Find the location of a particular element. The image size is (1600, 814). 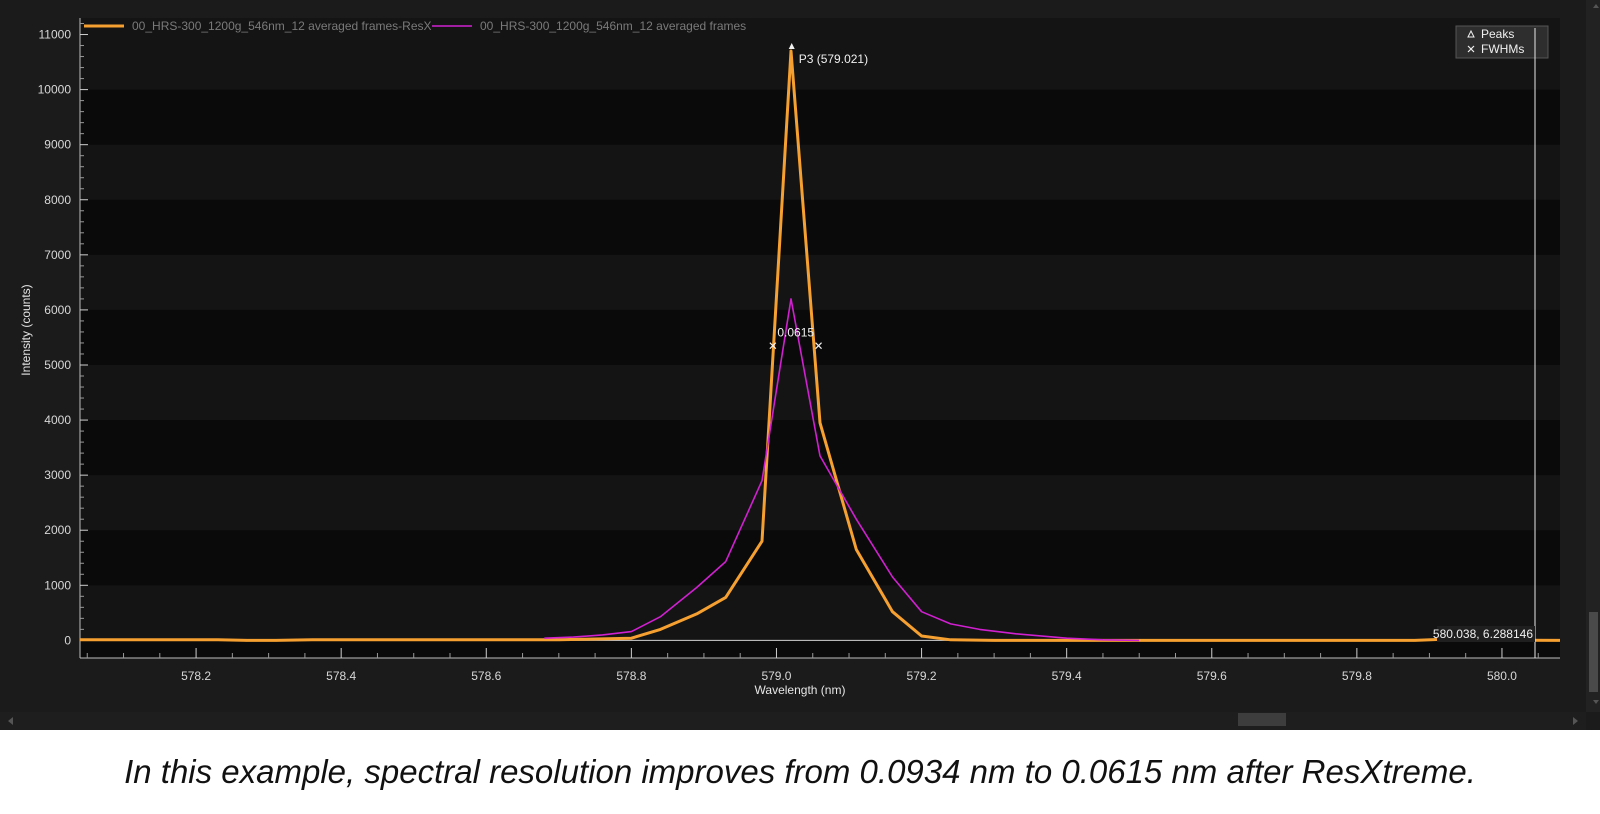

y-axis-title: Intensity (counts) is located at coordinates (26, 329).